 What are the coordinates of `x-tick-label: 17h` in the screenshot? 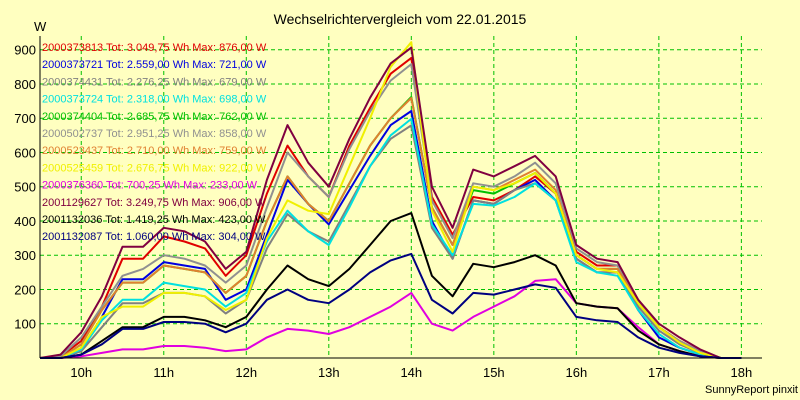 It's located at (659, 372).